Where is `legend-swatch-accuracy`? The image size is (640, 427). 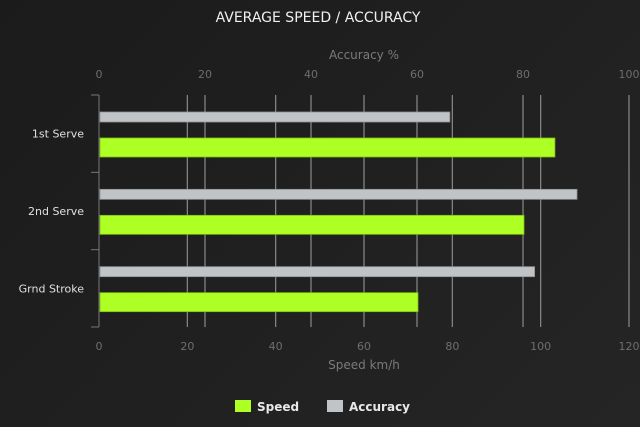 legend-swatch-accuracy is located at coordinates (335, 406).